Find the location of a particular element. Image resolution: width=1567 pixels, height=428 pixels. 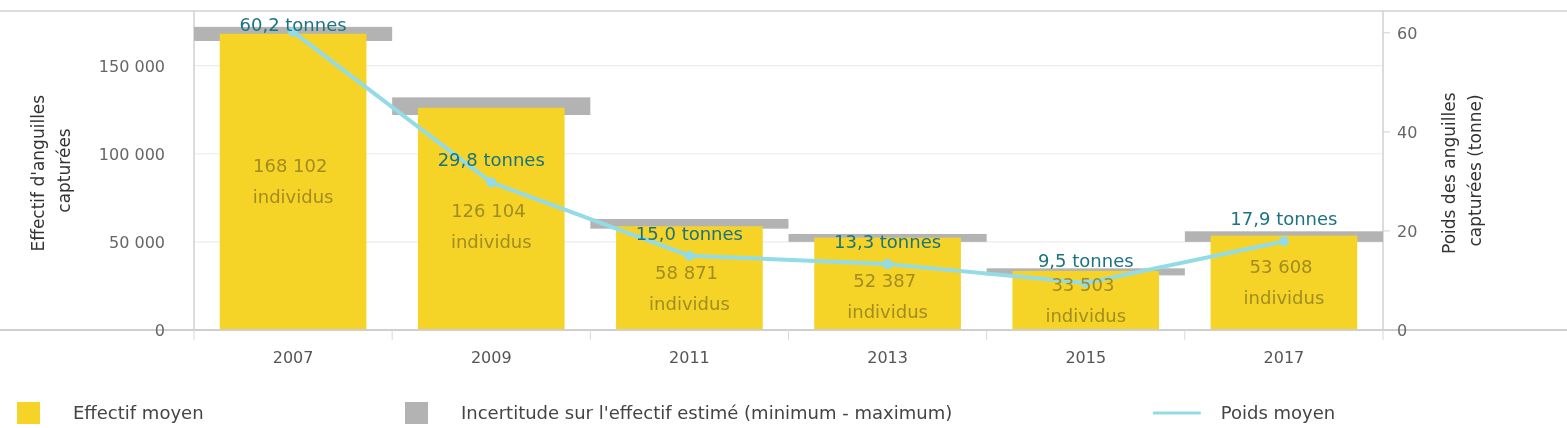

data-label: 168 102 individus is located at coordinates (293, 181).